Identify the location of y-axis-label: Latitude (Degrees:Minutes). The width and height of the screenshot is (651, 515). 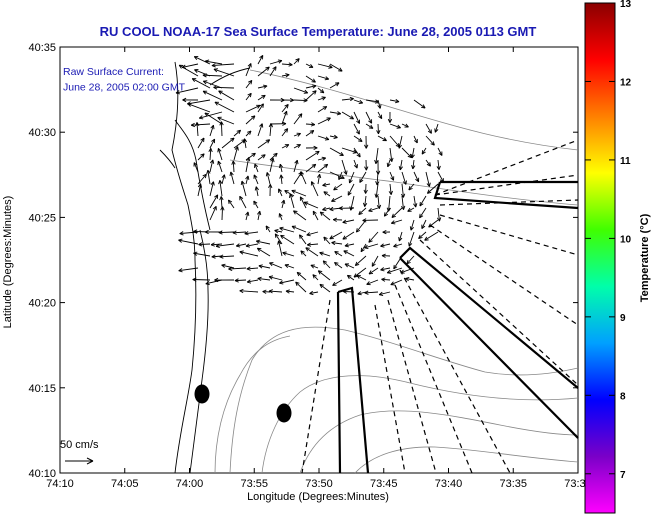
(8, 262).